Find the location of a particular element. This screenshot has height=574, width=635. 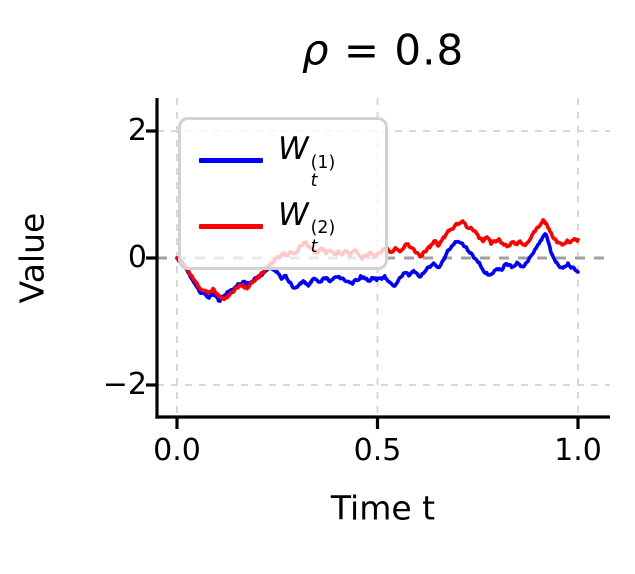

x-tick-label: 1.0 is located at coordinates (578, 450).